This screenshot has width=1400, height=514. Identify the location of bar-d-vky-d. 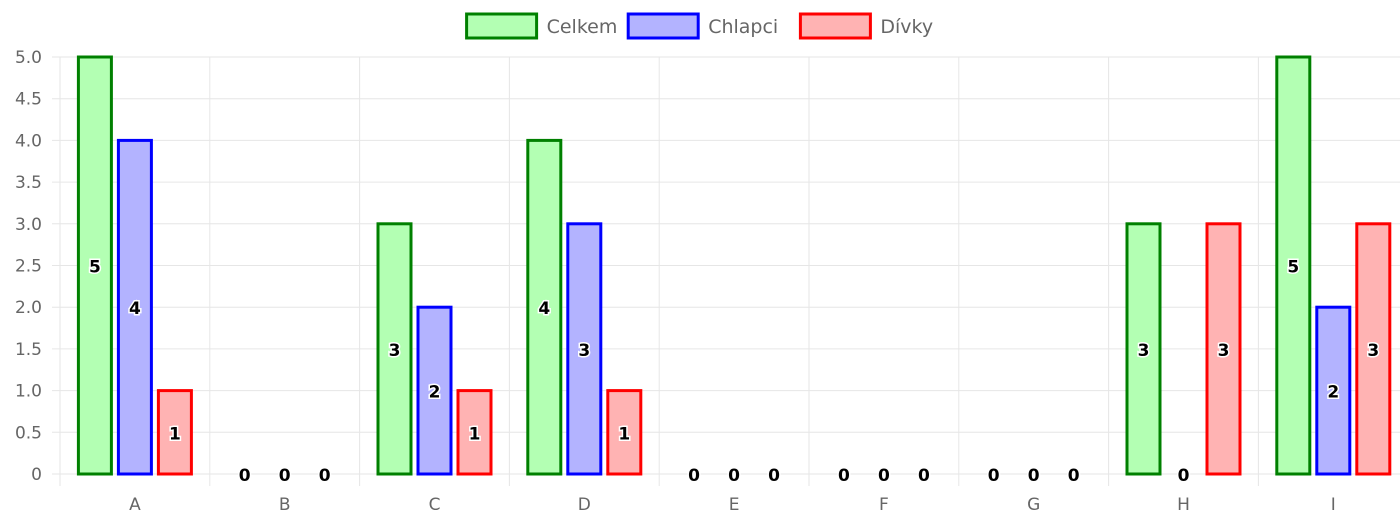
(624, 432).